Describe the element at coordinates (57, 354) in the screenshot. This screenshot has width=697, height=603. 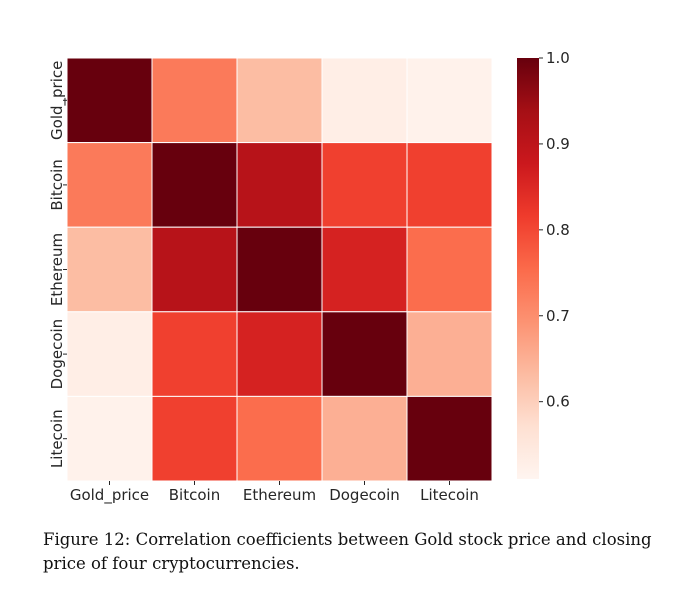
I see `y-tick-label: Dogecoin` at that location.